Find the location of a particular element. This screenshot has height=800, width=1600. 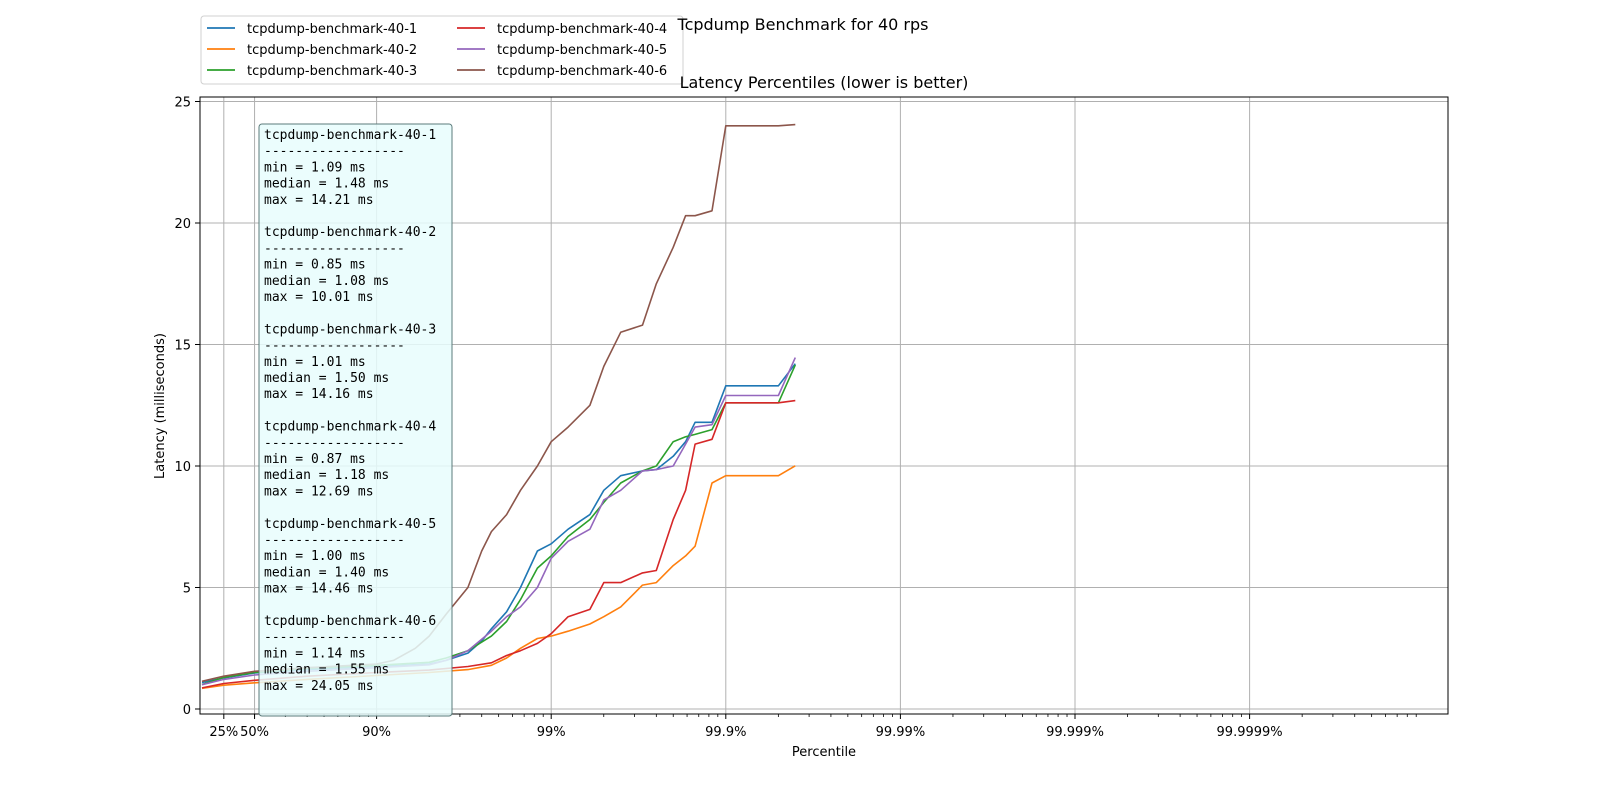

stats-median: median = 1.48 ms is located at coordinates (326, 184).